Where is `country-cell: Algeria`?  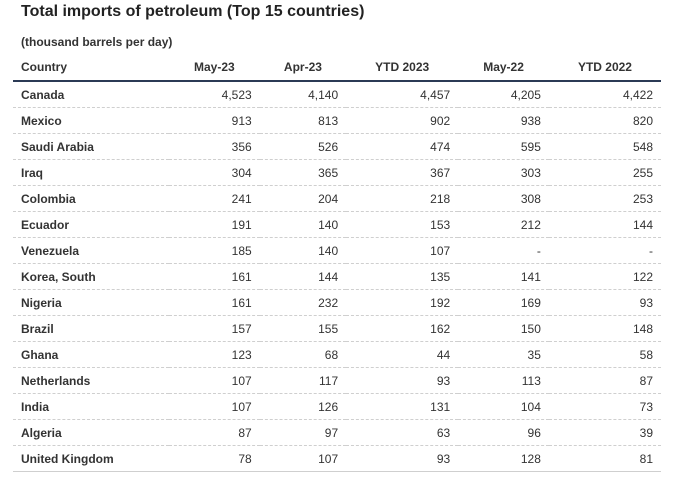
country-cell: Algeria is located at coordinates (91, 432).